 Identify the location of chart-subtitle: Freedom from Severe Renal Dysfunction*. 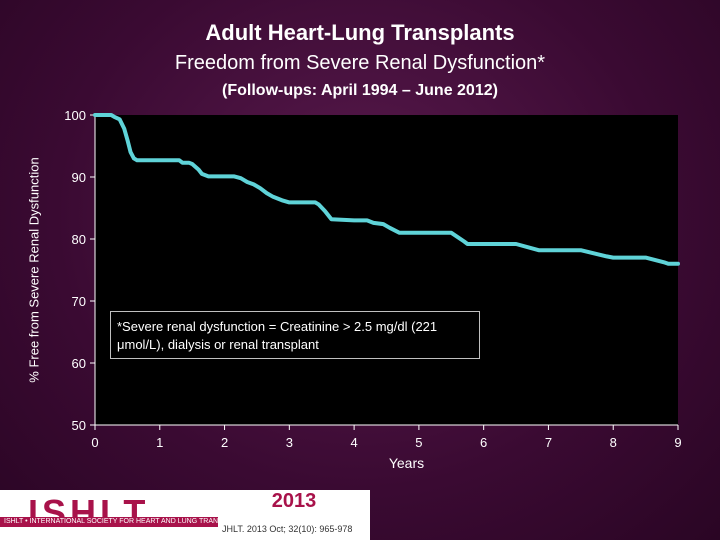
(360, 63).